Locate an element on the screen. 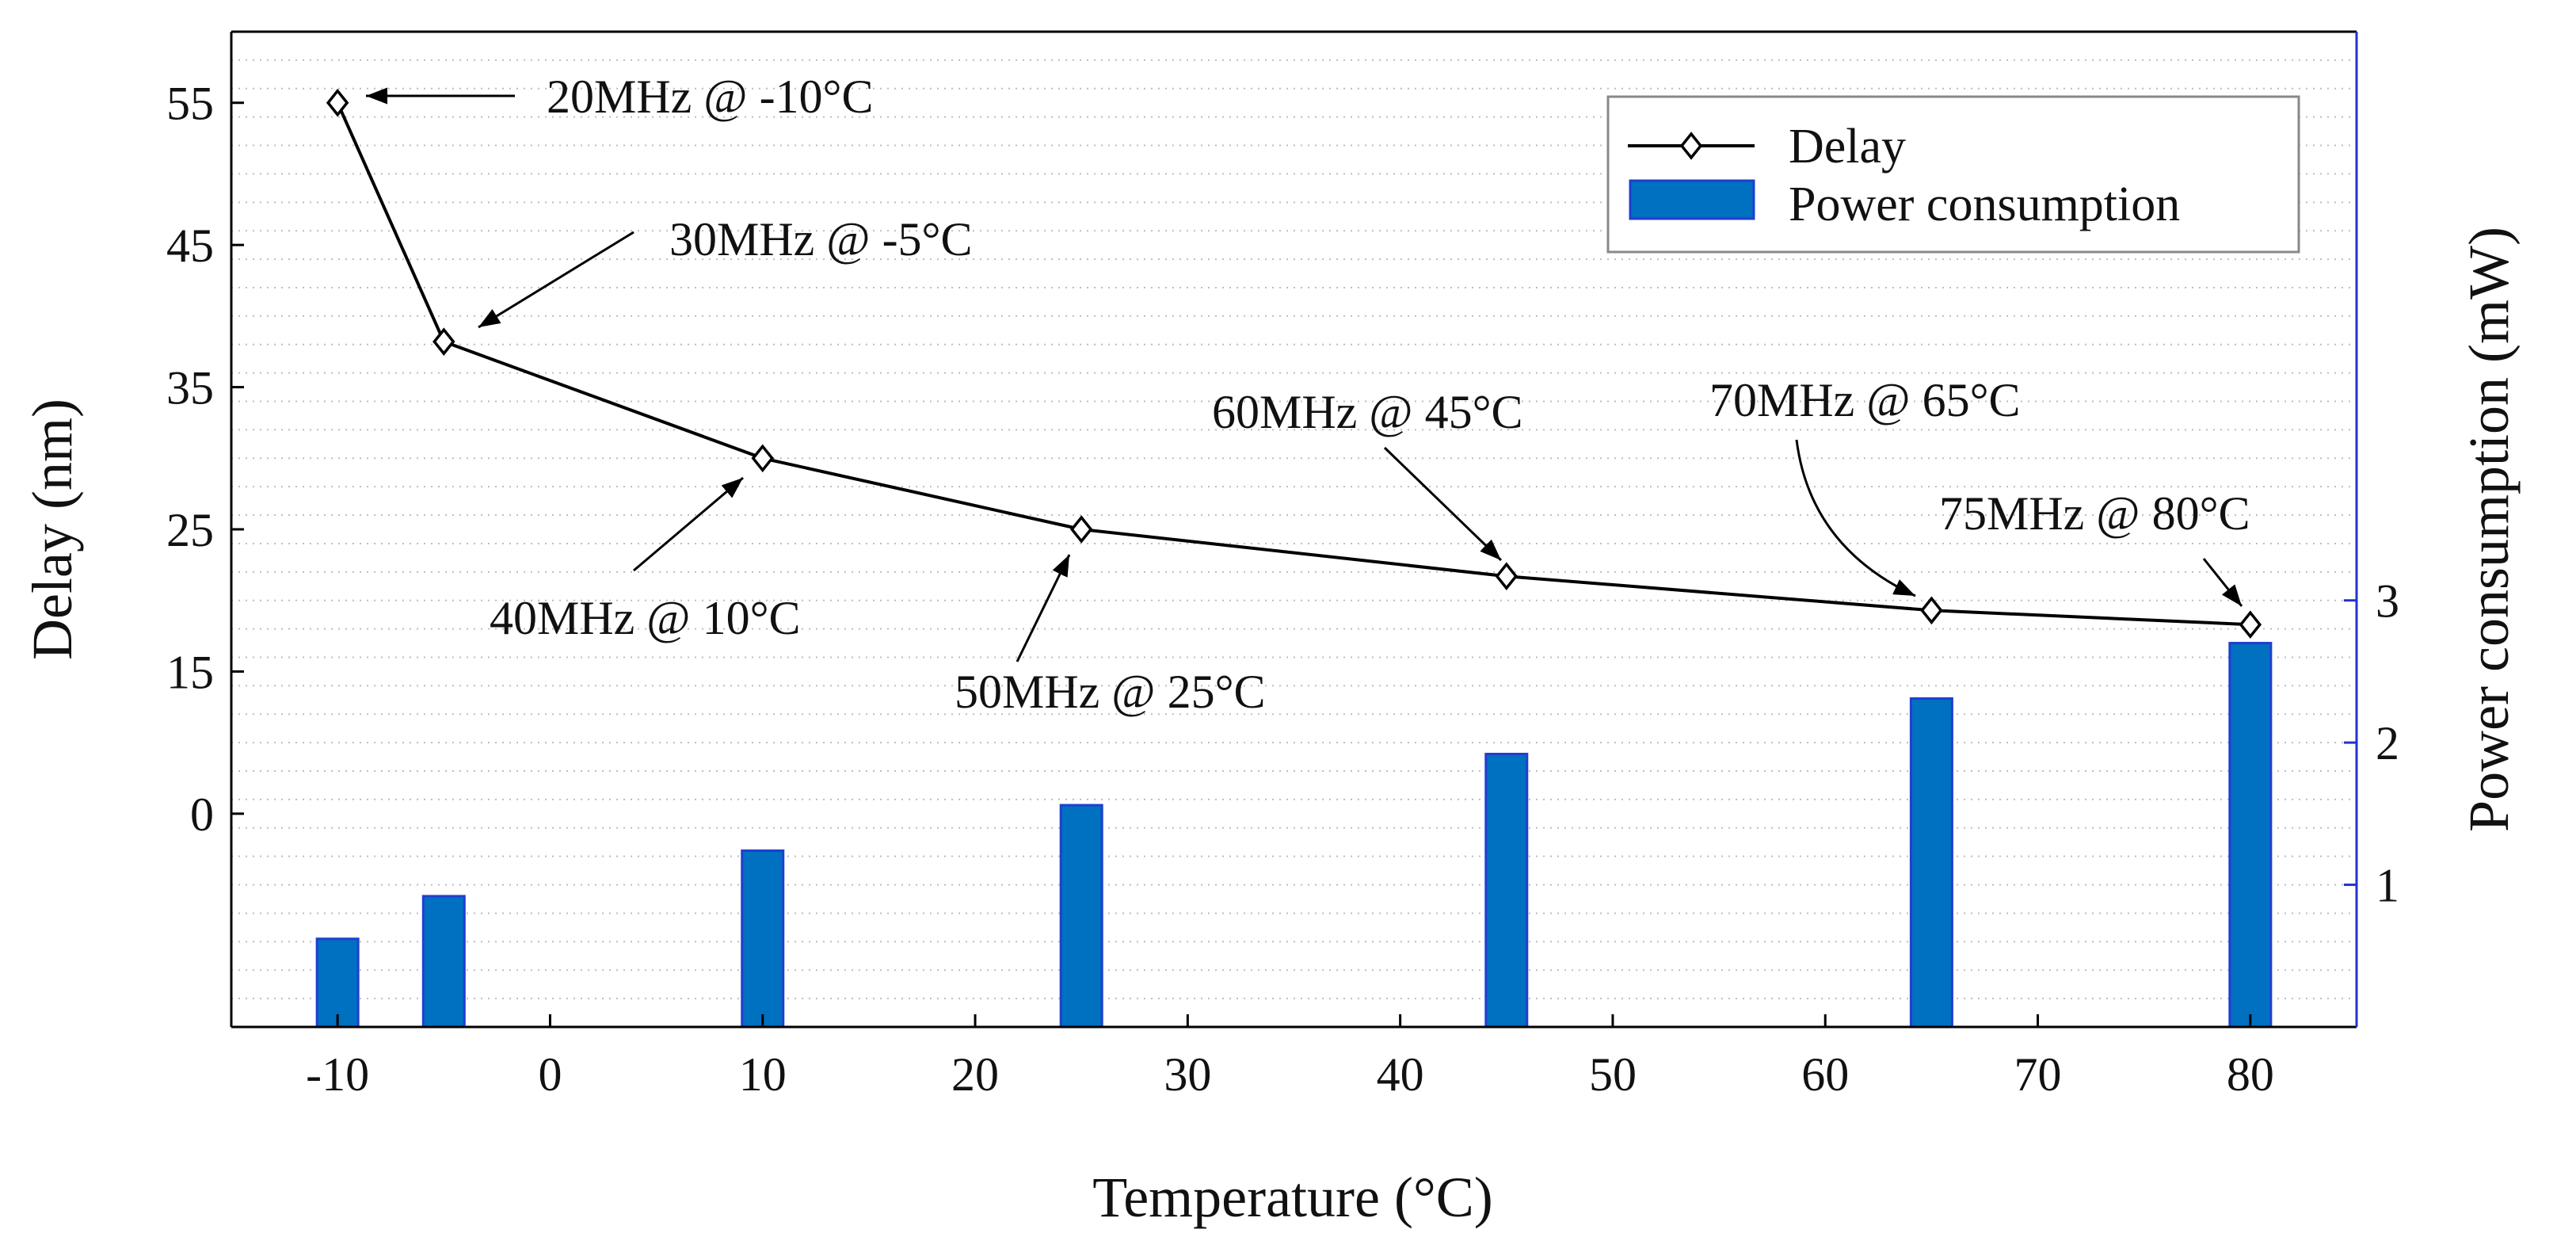 Image resolution: width=2576 pixels, height=1252 pixels. y-left-tick-label: 55 is located at coordinates (190, 104).